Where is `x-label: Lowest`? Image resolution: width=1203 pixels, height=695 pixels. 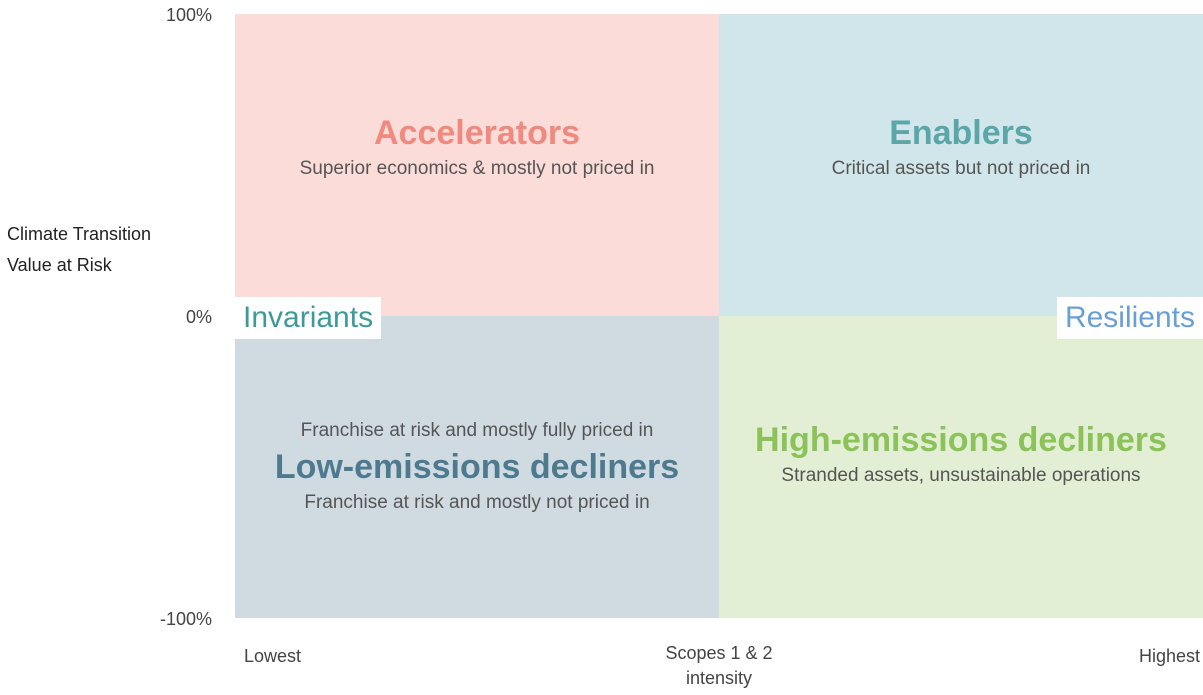 x-label: Lowest is located at coordinates (273, 656).